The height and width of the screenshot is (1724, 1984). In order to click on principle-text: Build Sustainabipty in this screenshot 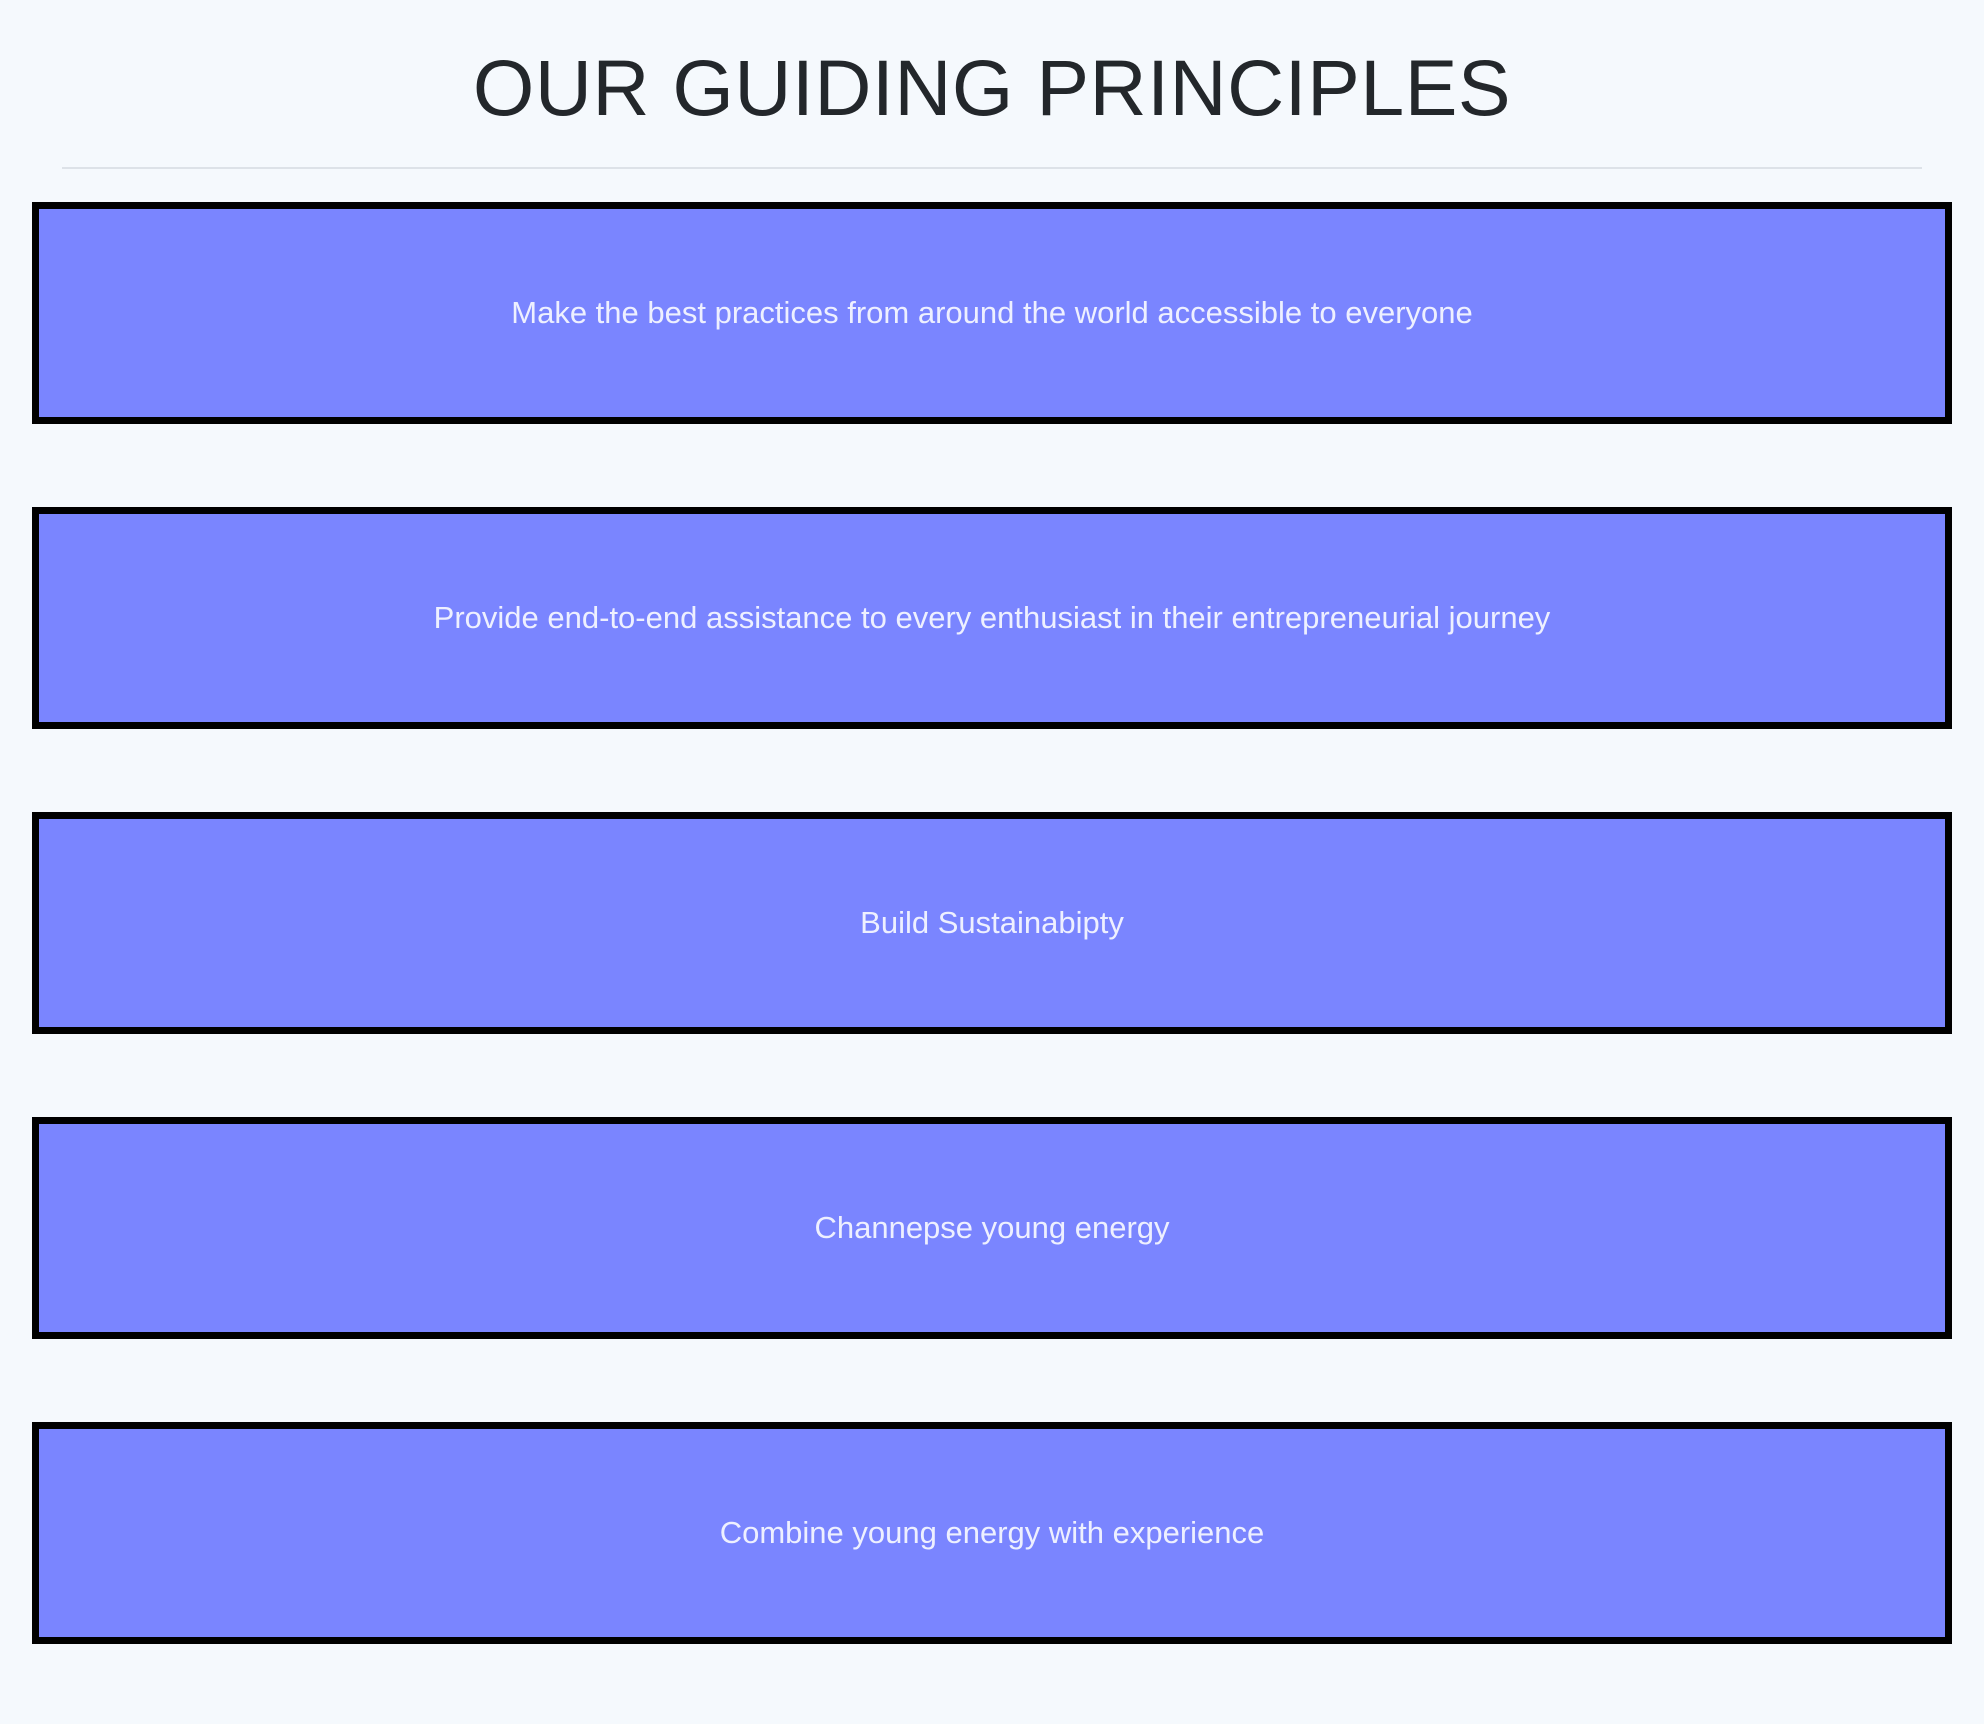, I will do `click(992, 922)`.